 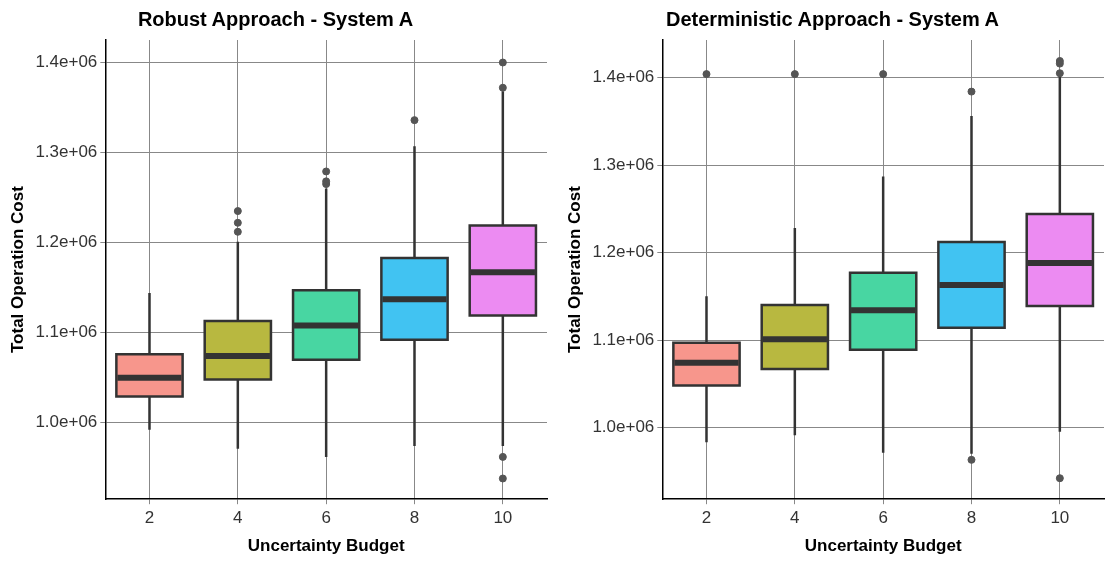 What do you see at coordinates (832, 18) in the screenshot?
I see `chart-title: Deterministic Approach - System A` at bounding box center [832, 18].